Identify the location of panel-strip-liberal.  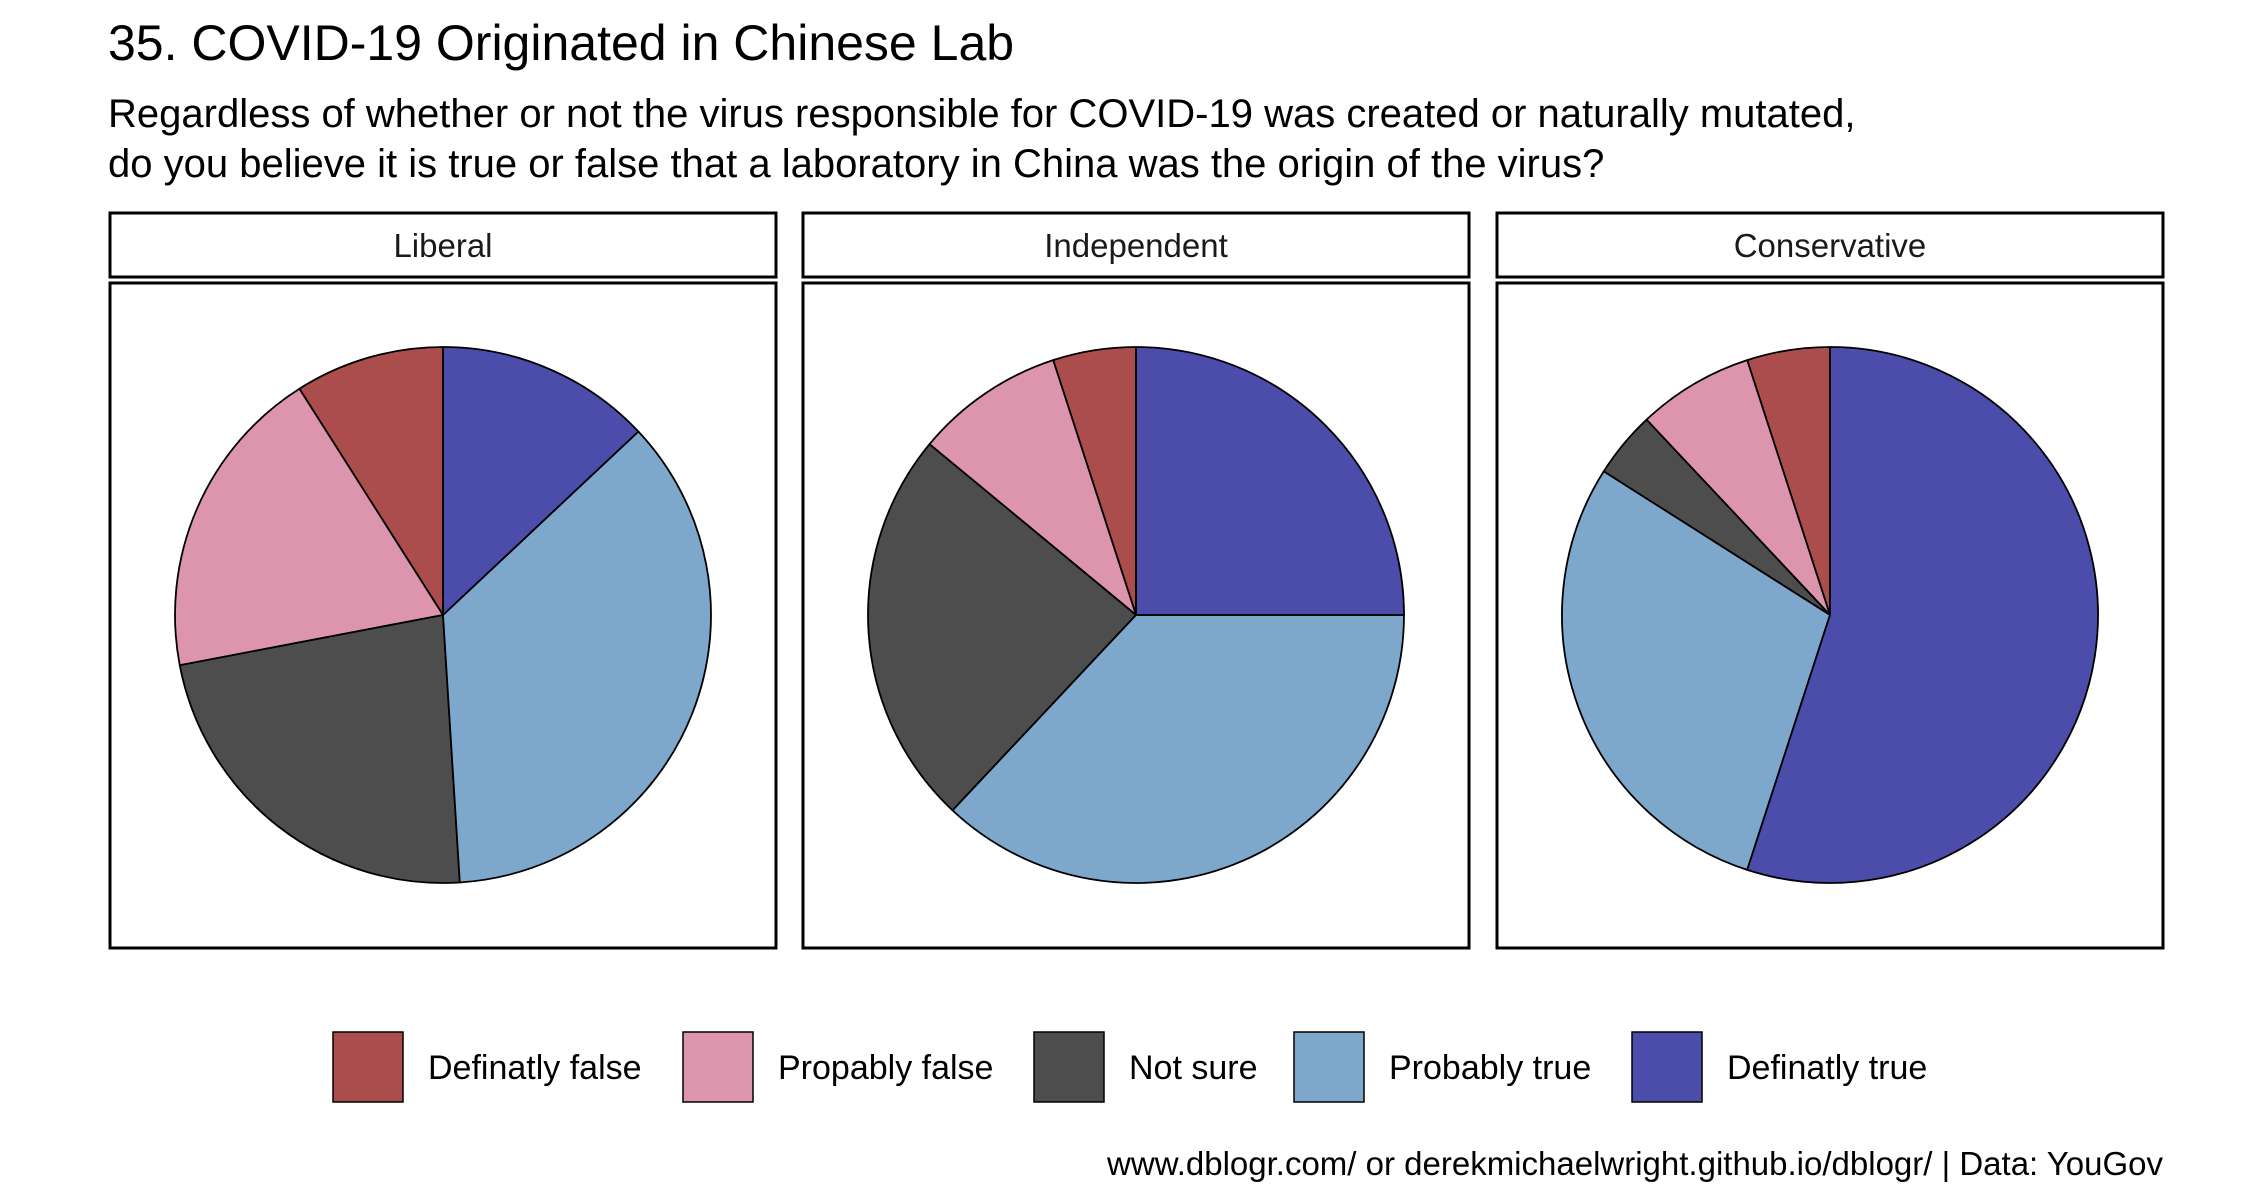
(443, 245).